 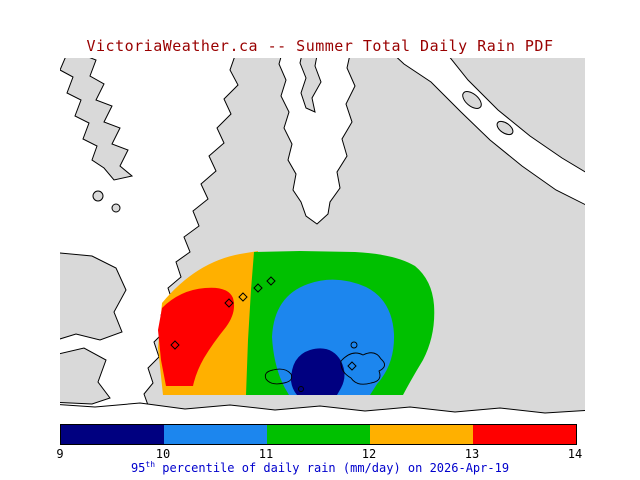 I want to click on colorbar-tick-12: 12, so click(x=369, y=454).